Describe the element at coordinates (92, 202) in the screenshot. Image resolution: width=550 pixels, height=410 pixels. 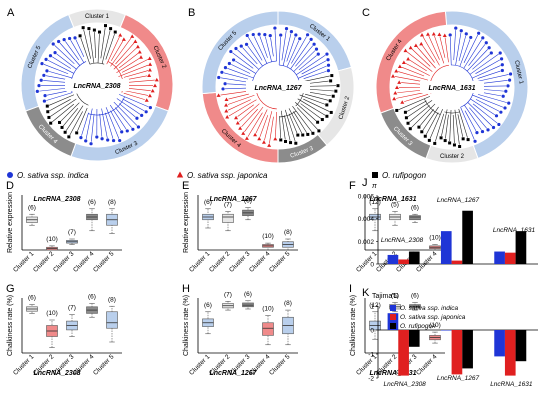
I see `box-sample-size: (6)` at that location.